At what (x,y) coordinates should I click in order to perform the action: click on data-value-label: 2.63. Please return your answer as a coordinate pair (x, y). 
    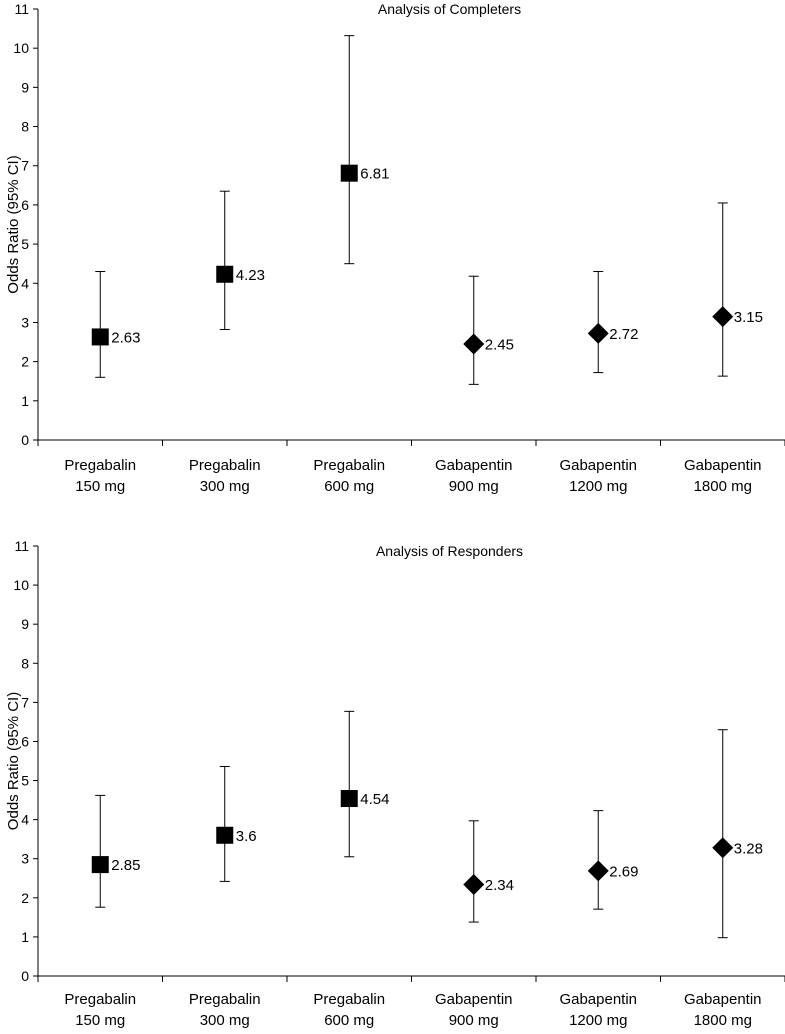
    Looking at the image, I should click on (125, 337).